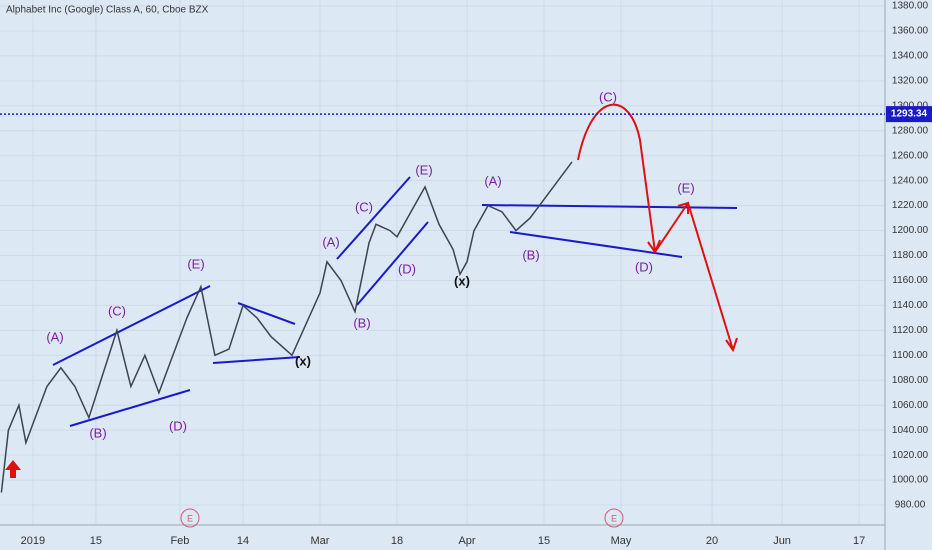  Describe the element at coordinates (319, 541) in the screenshot. I see `x-tick-label: Mar` at that location.